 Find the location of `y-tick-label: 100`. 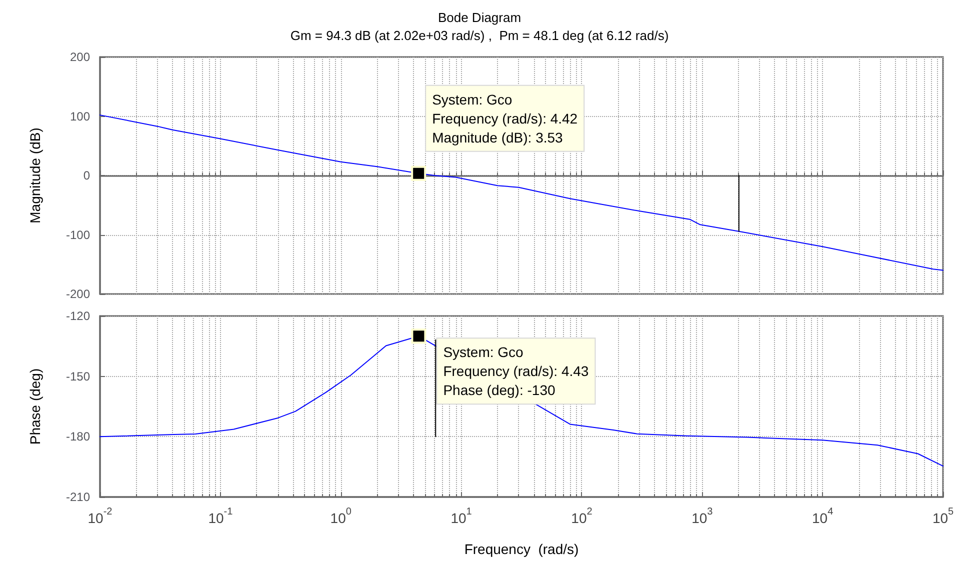

y-tick-label: 100 is located at coordinates (80, 116).